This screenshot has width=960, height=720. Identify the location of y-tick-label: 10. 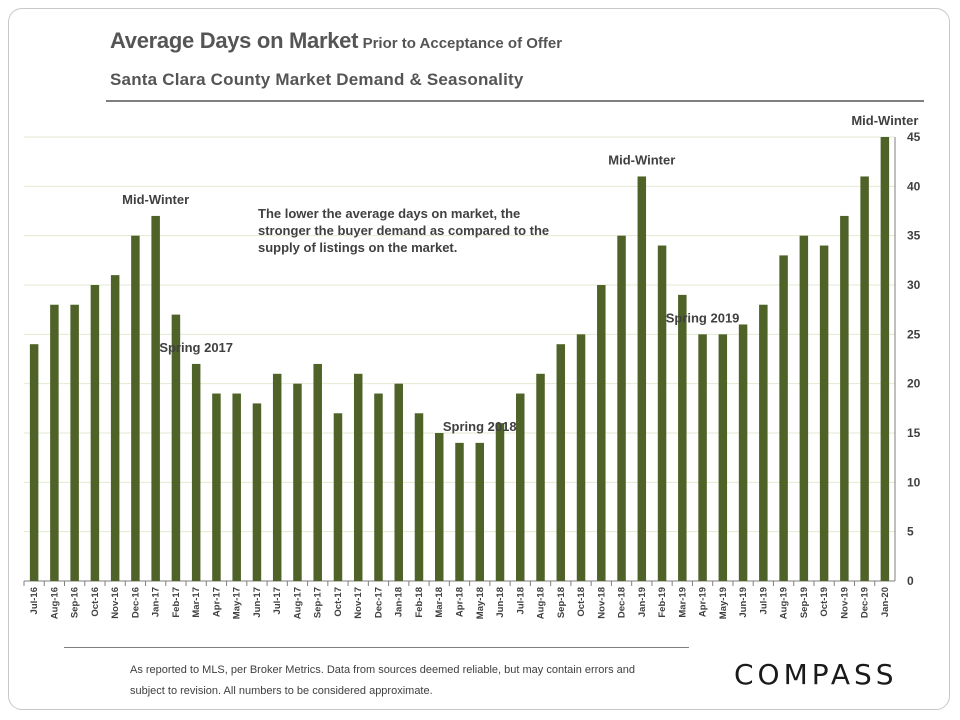
(914, 482).